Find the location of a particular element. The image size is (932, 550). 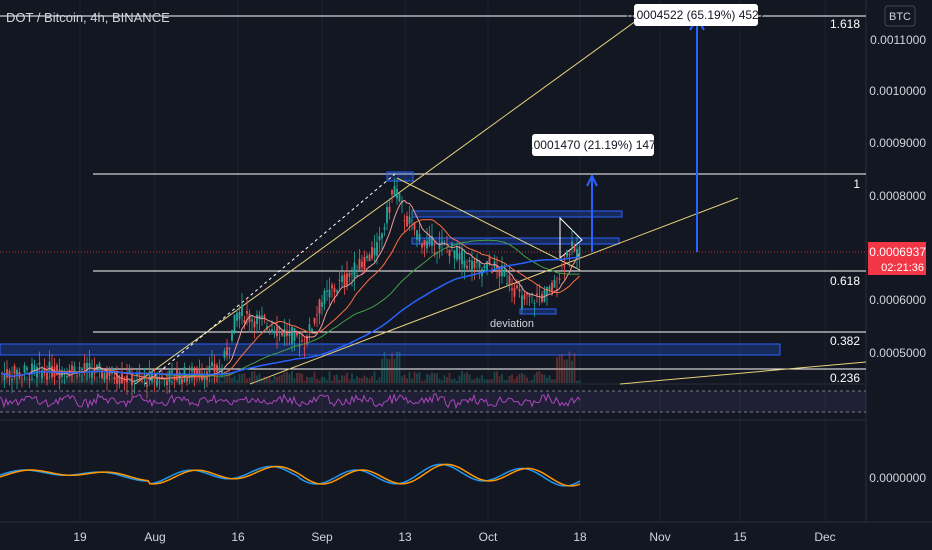

currency-badge is located at coordinates (900, 16).